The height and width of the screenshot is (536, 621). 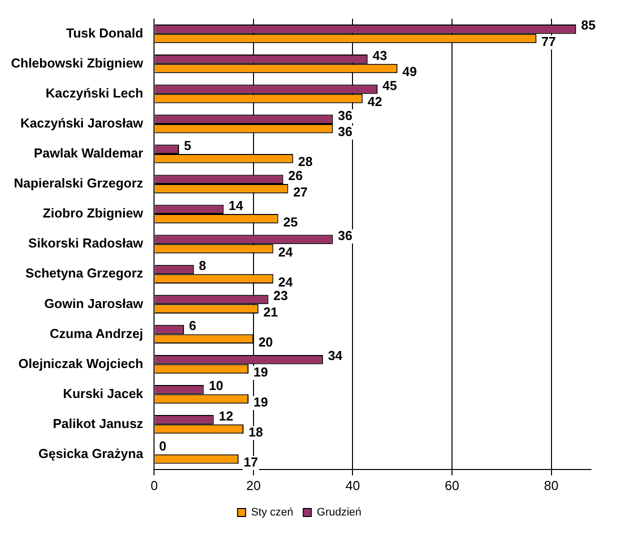 What do you see at coordinates (452, 485) in the screenshot?
I see `x-tick-label: 60` at bounding box center [452, 485].